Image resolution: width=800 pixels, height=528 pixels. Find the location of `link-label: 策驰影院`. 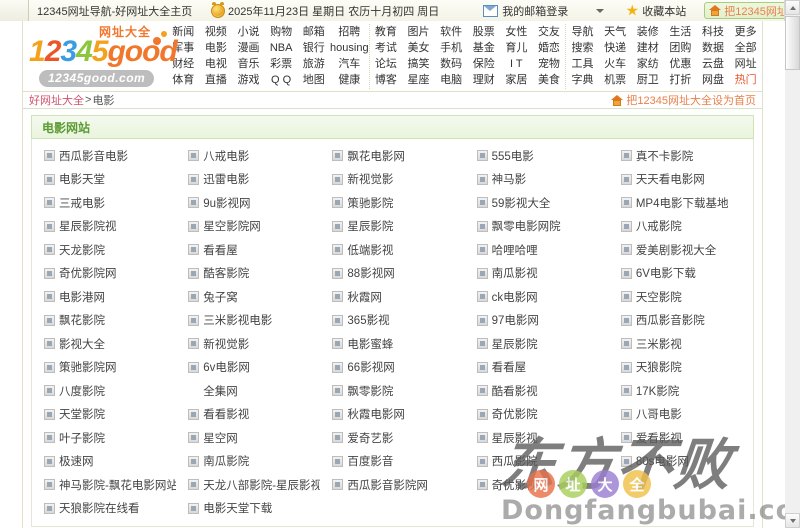

link-label: 策驰影院 is located at coordinates (370, 203).